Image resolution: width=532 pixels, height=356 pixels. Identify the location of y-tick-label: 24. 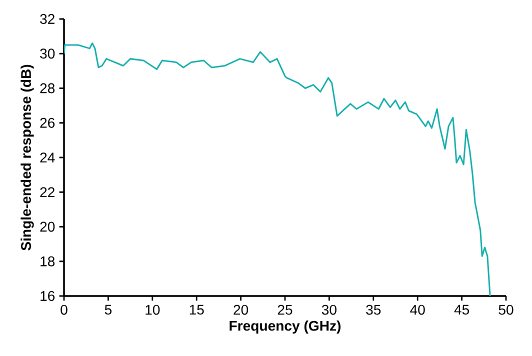
(47, 157).